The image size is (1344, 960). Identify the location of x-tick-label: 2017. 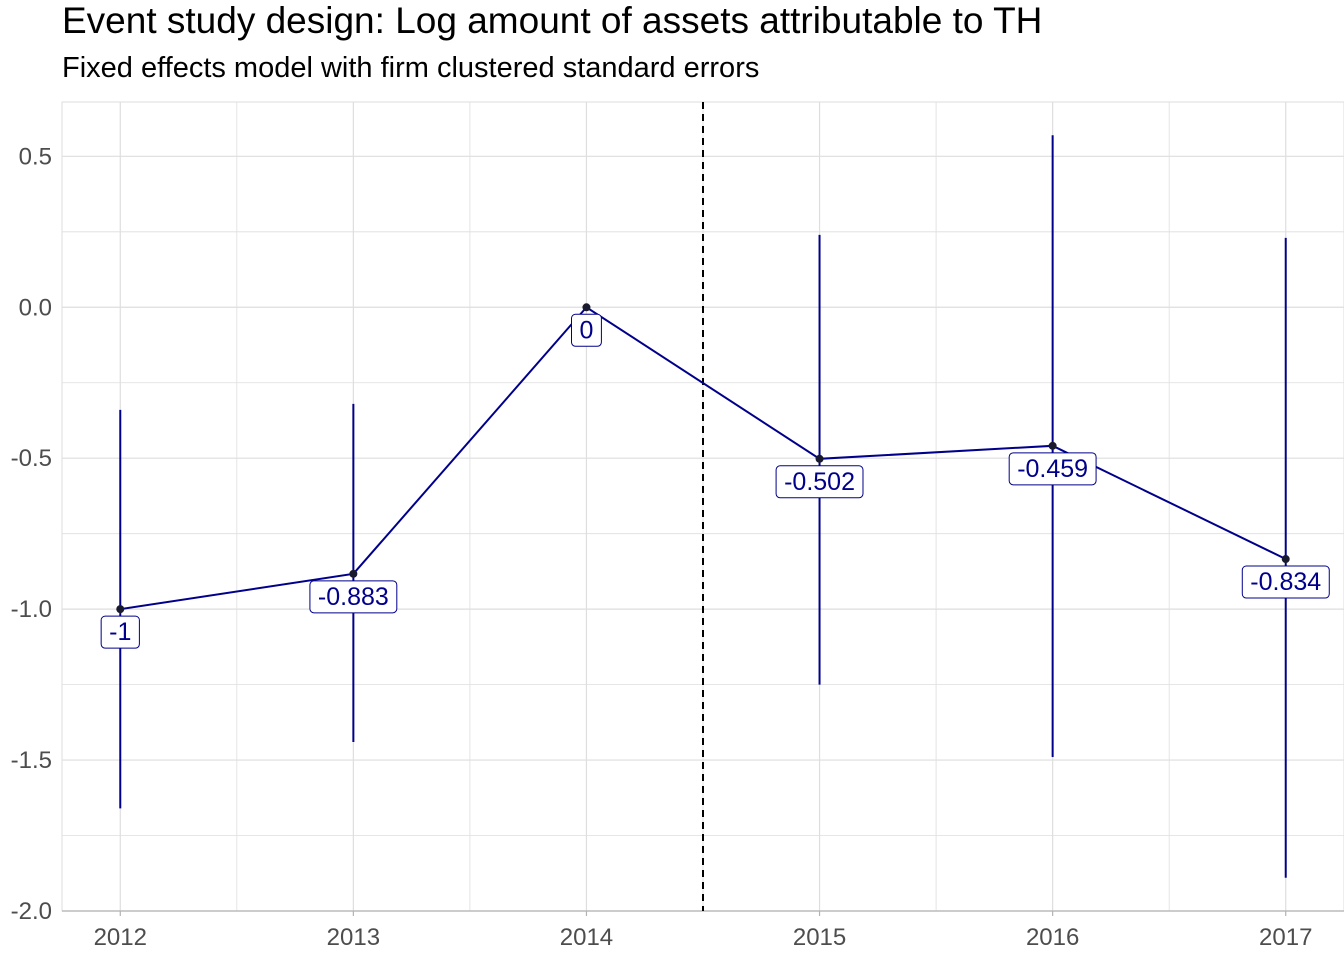
(1285, 937).